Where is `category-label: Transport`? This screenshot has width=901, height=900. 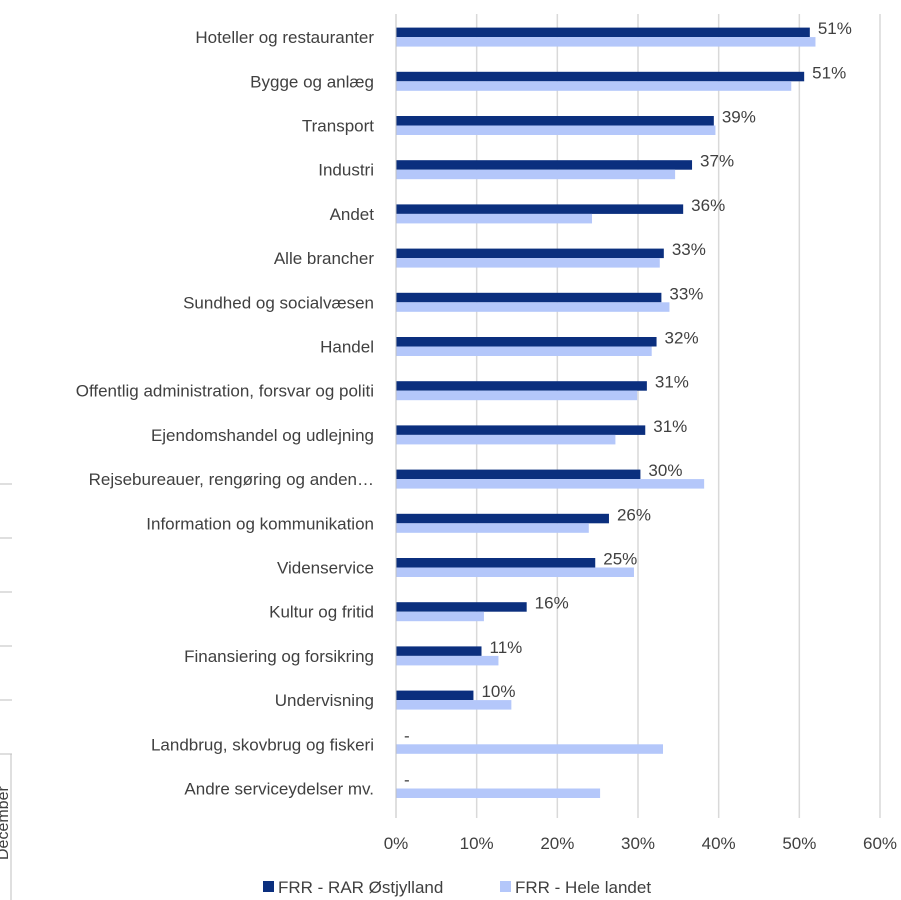
category-label: Transport is located at coordinates (338, 126).